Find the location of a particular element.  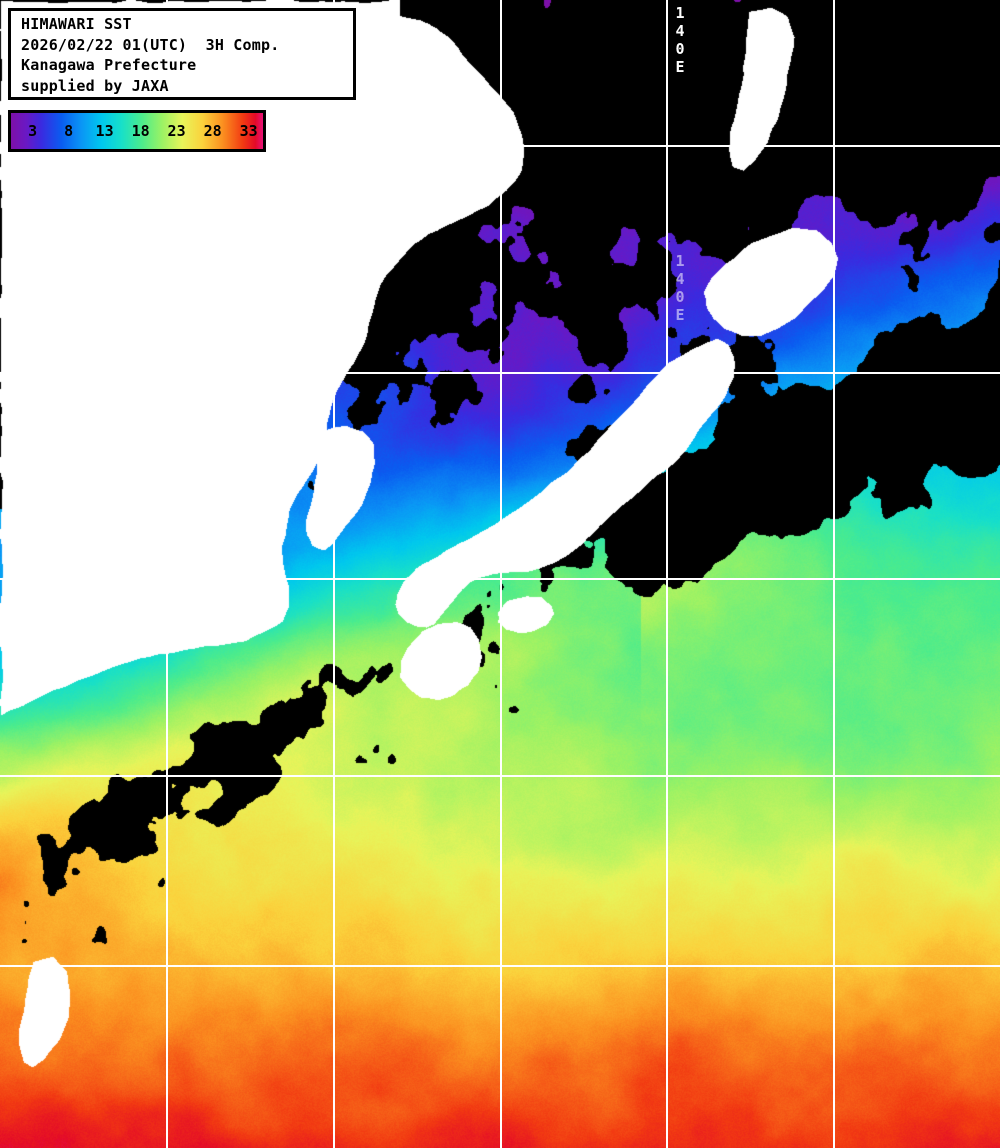

title-region: Kanagawa Prefecture is located at coordinates (109, 65).